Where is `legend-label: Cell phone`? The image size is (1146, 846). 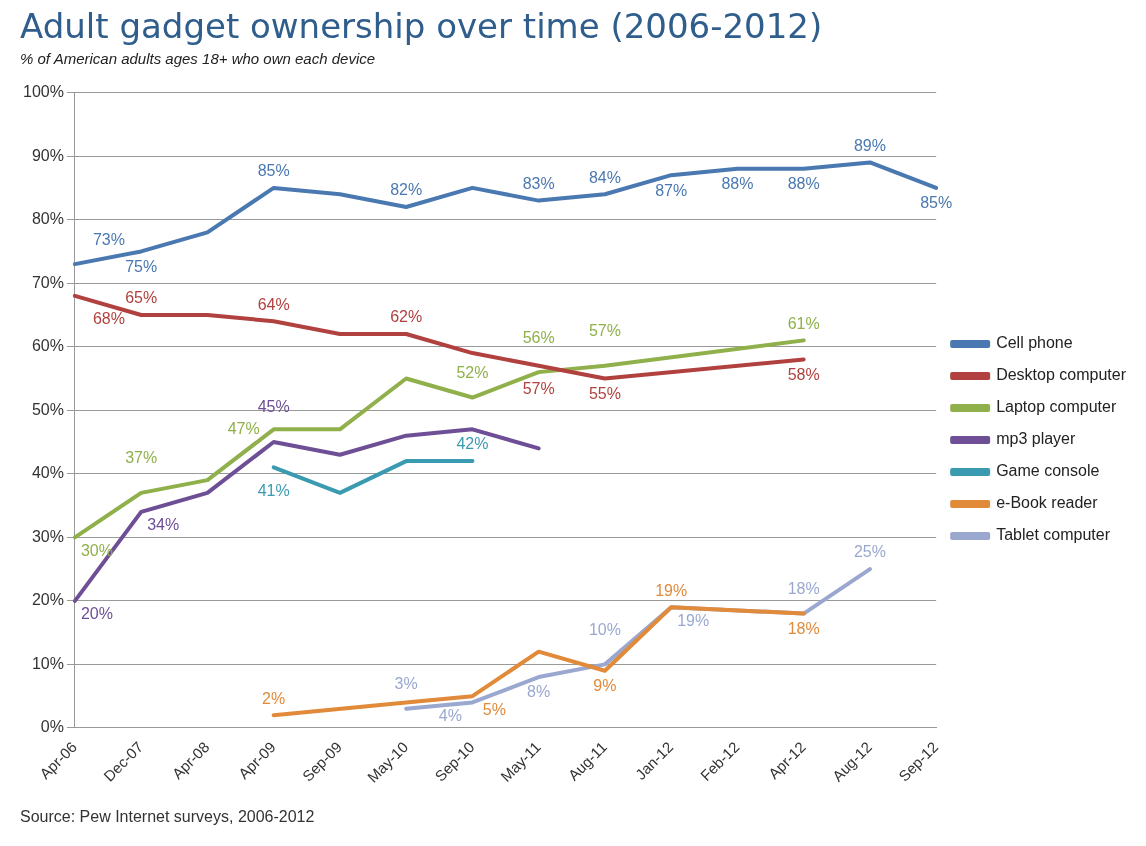 legend-label: Cell phone is located at coordinates (1034, 343).